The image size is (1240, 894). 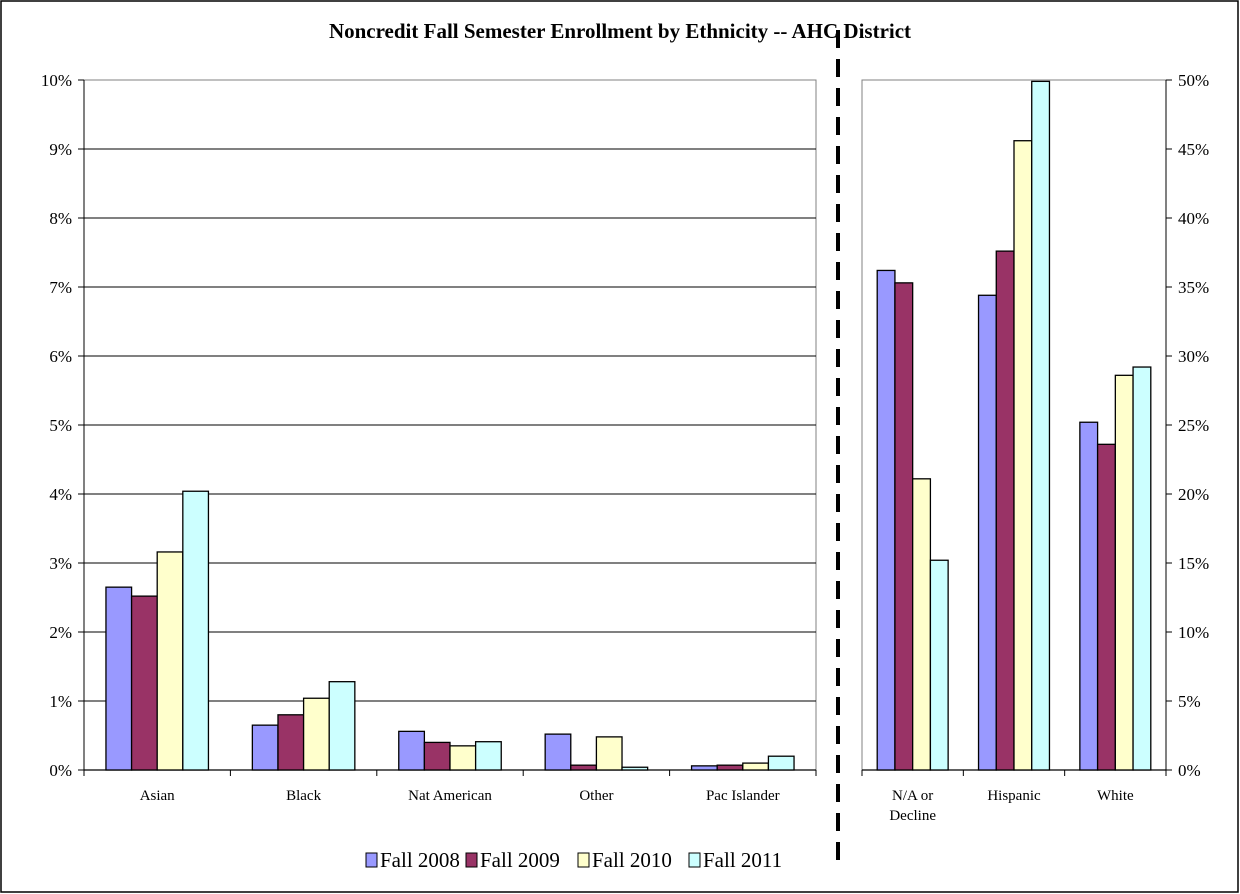 What do you see at coordinates (420, 860) in the screenshot?
I see `legend-label-fall-2008: Fall 2008` at bounding box center [420, 860].